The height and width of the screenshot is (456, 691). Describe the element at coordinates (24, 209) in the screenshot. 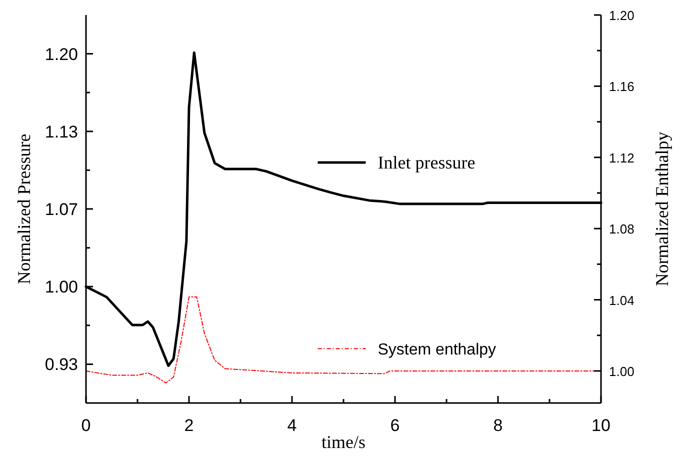

I see `y-axis-title: Normalized Pressure` at that location.